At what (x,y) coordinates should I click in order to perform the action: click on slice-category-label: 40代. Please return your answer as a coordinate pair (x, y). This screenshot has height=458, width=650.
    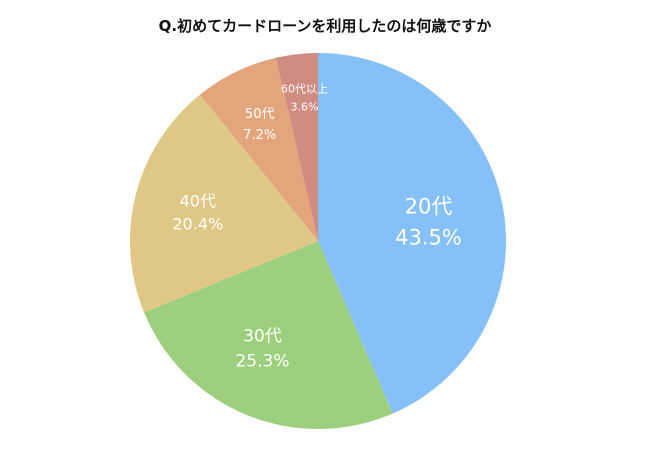
    Looking at the image, I should click on (198, 201).